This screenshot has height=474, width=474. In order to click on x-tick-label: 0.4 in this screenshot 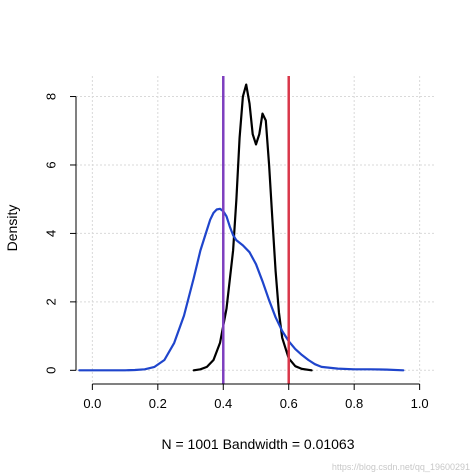, I will do `click(223, 403)`.